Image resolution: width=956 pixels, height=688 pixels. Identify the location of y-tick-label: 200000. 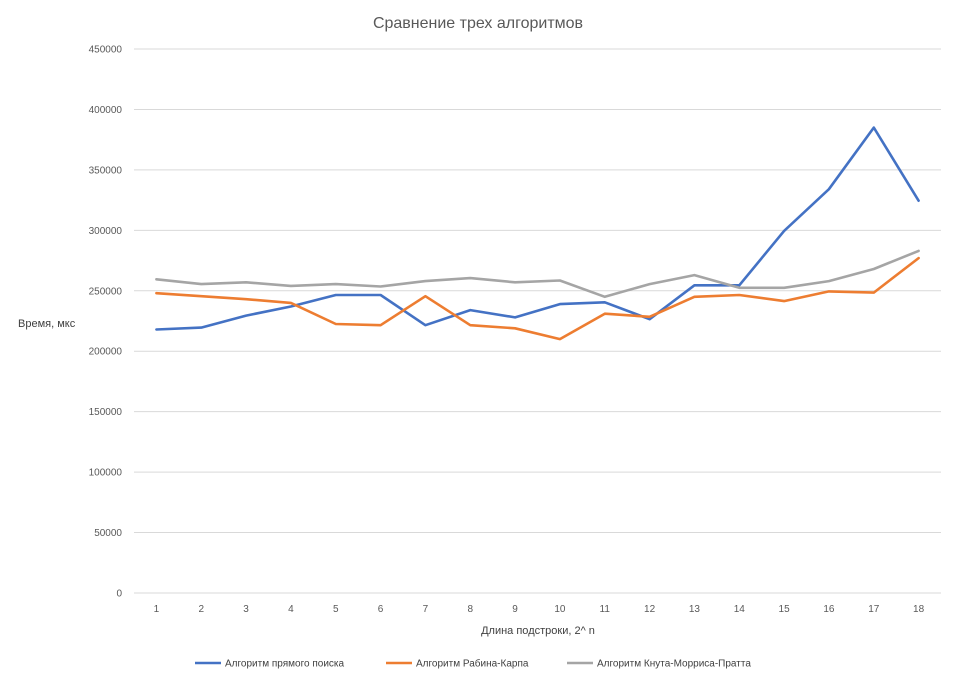
(106, 352).